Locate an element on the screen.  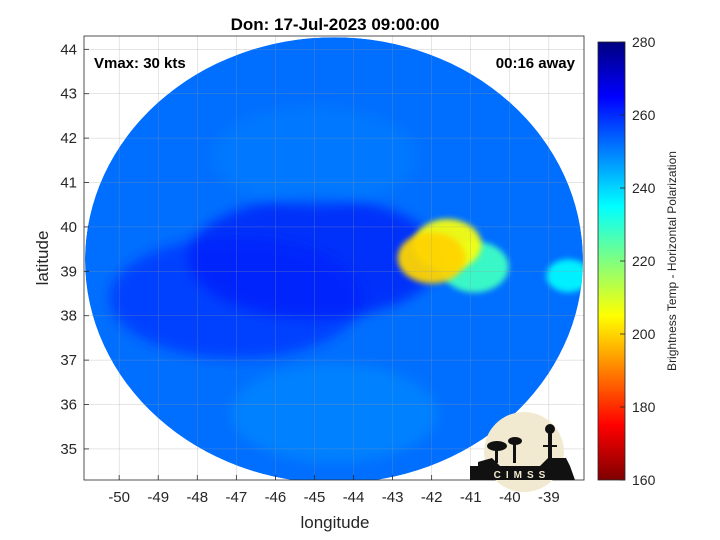
y-tick-label: 42 is located at coordinates (68, 138).